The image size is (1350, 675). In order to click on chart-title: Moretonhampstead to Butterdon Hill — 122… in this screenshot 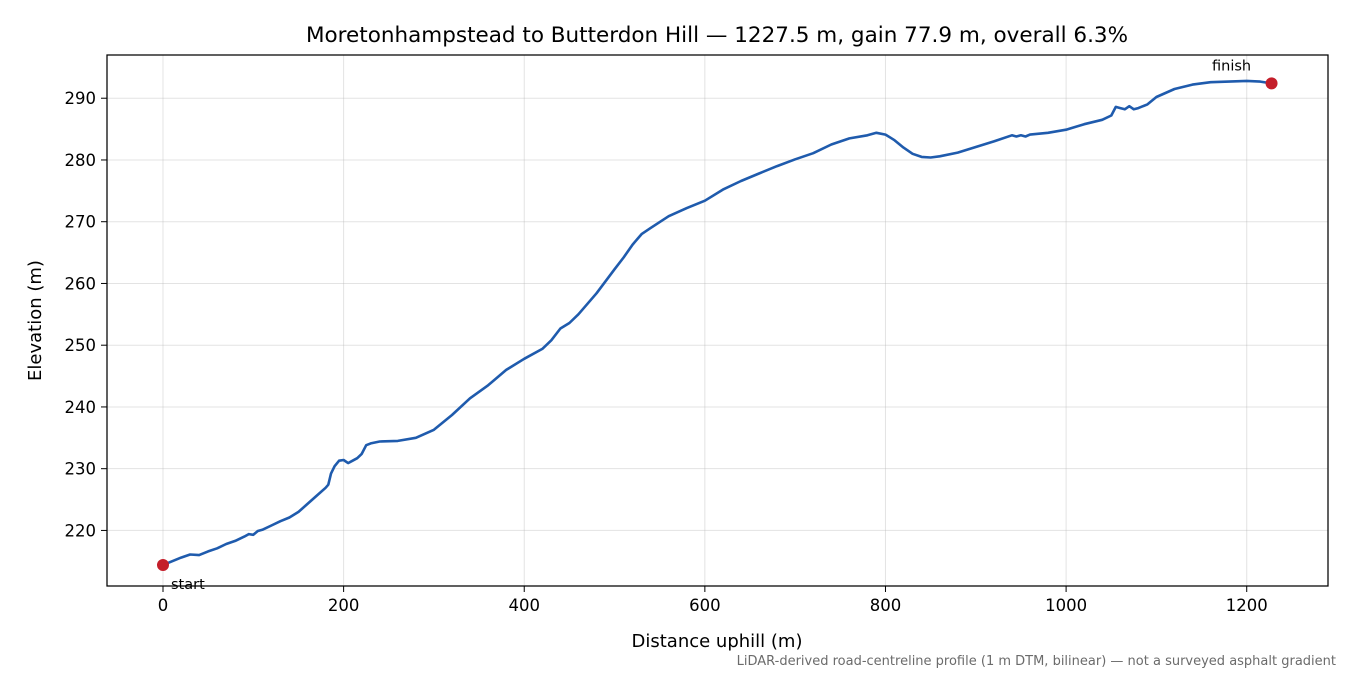, I will do `click(717, 35)`.